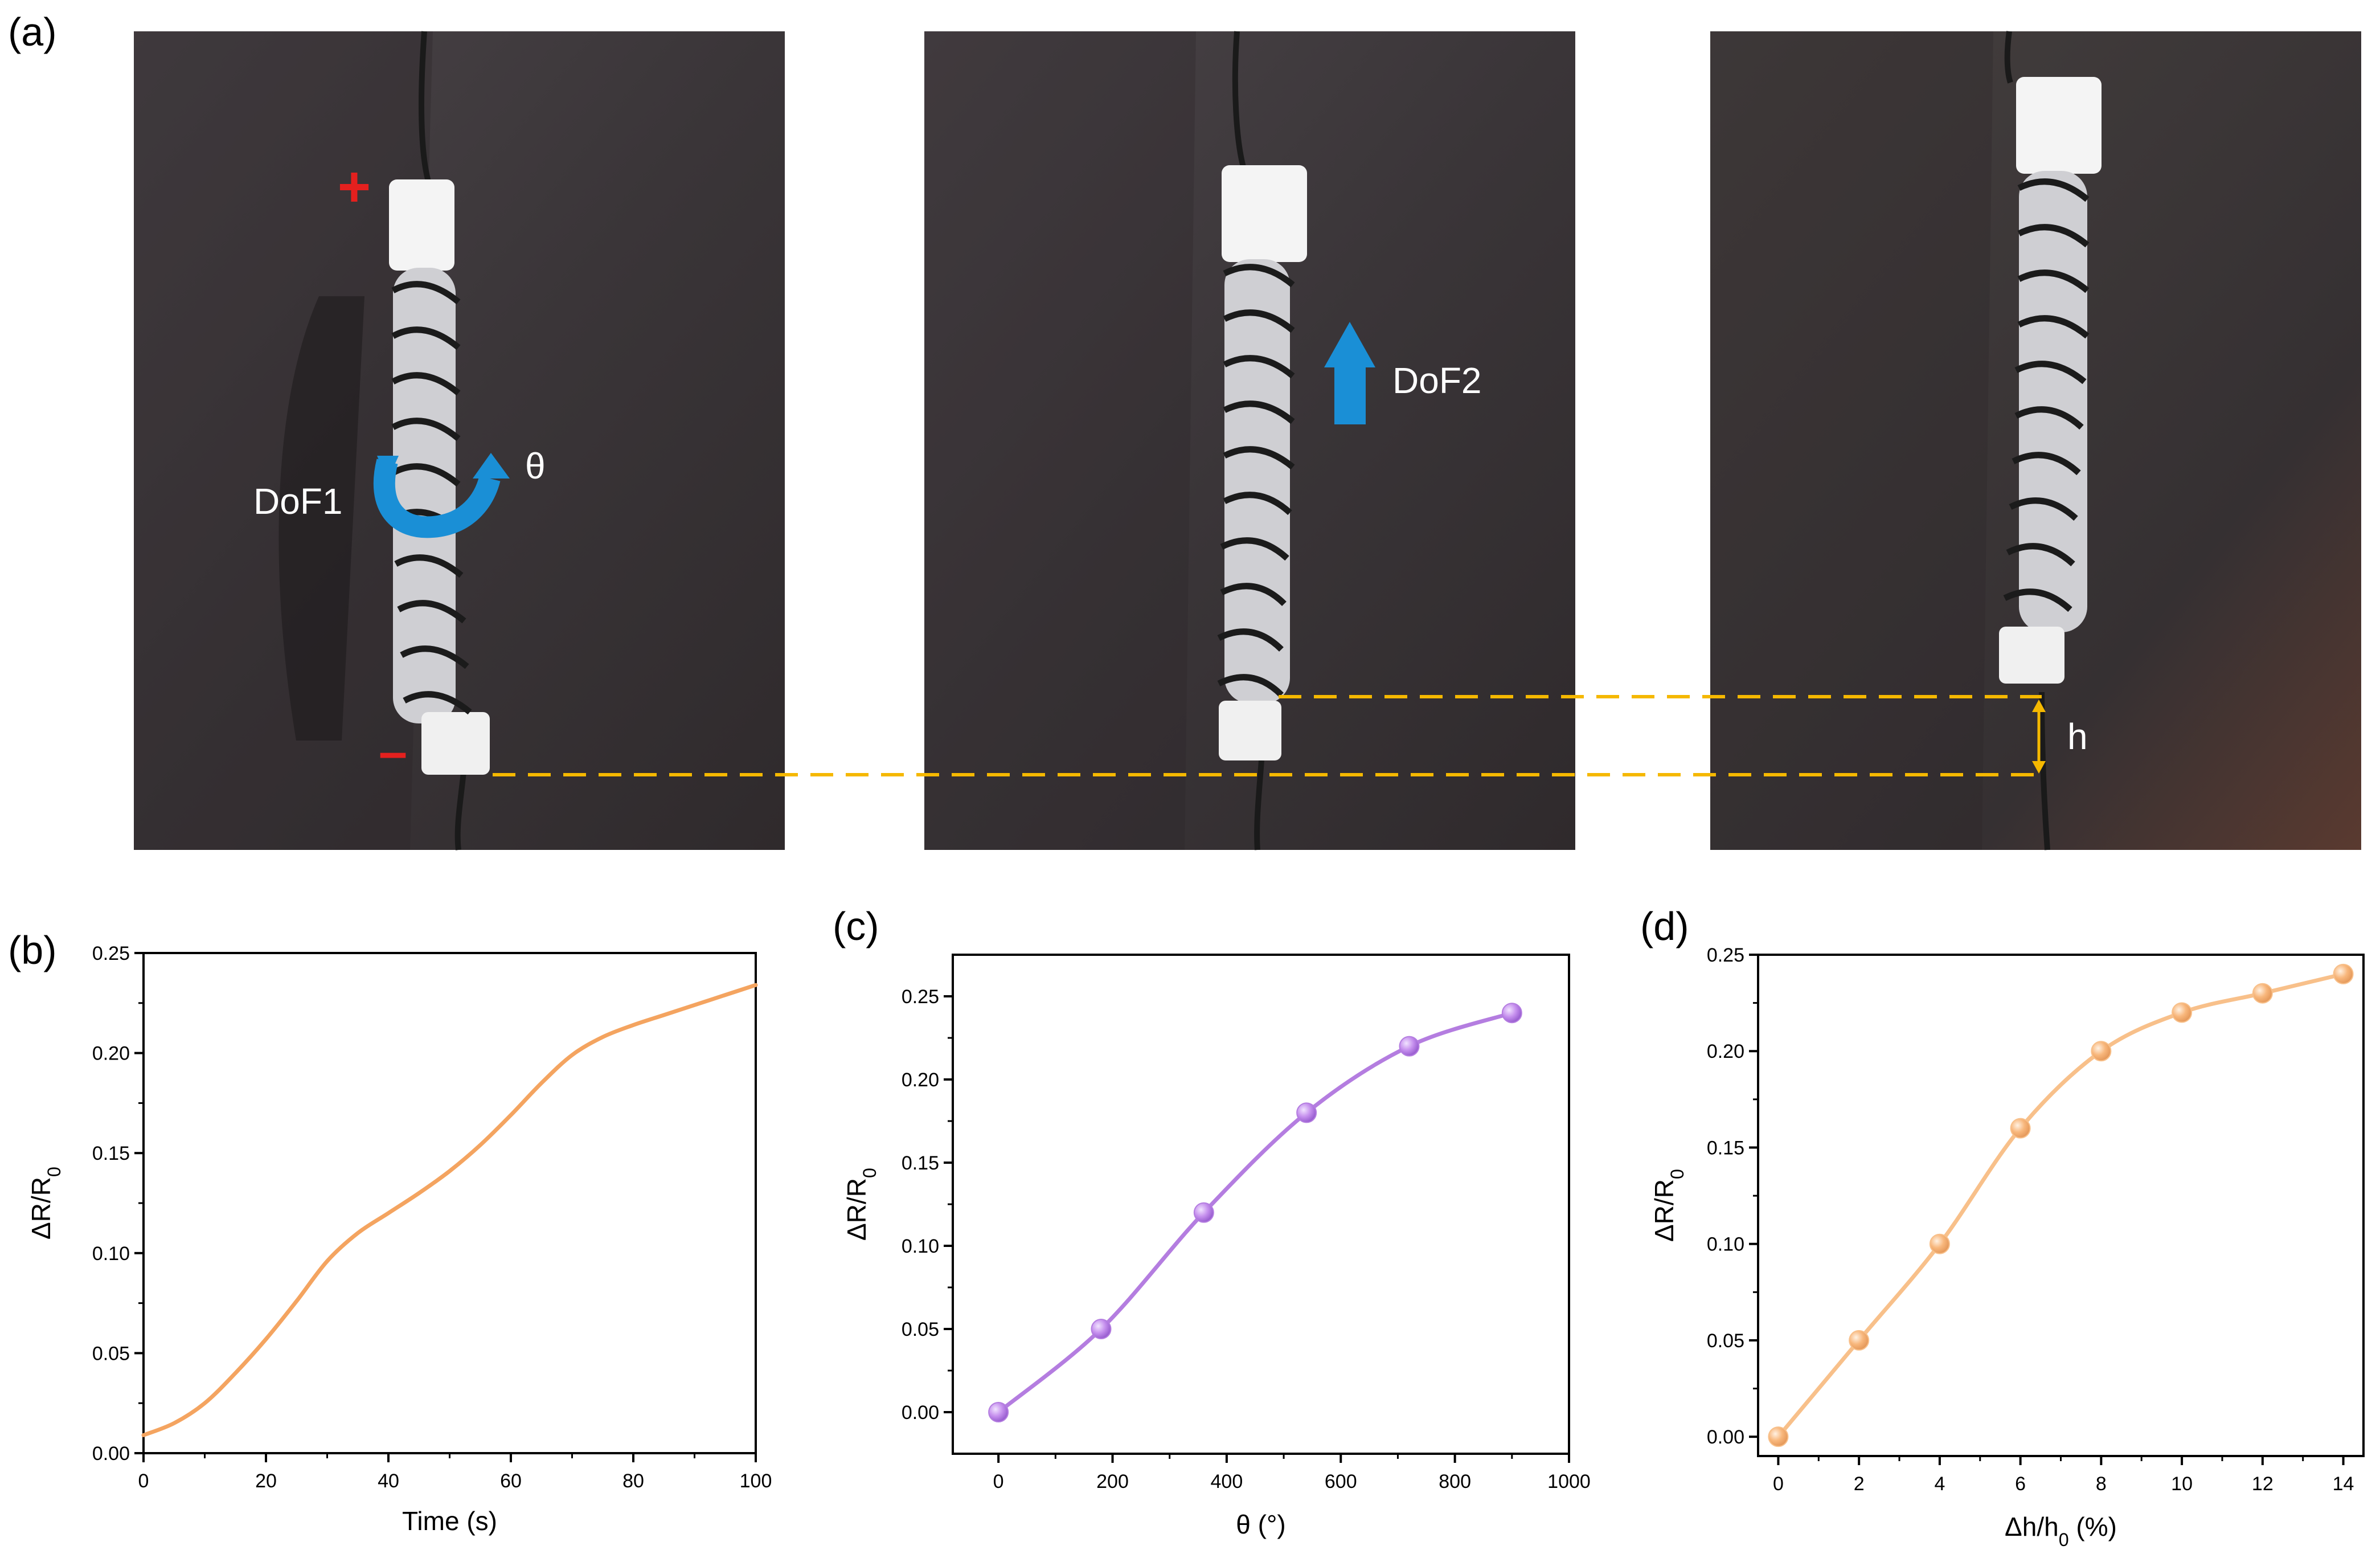 Image resolution: width=2380 pixels, height=1554 pixels. I want to click on panel-label-b: (b), so click(32, 950).